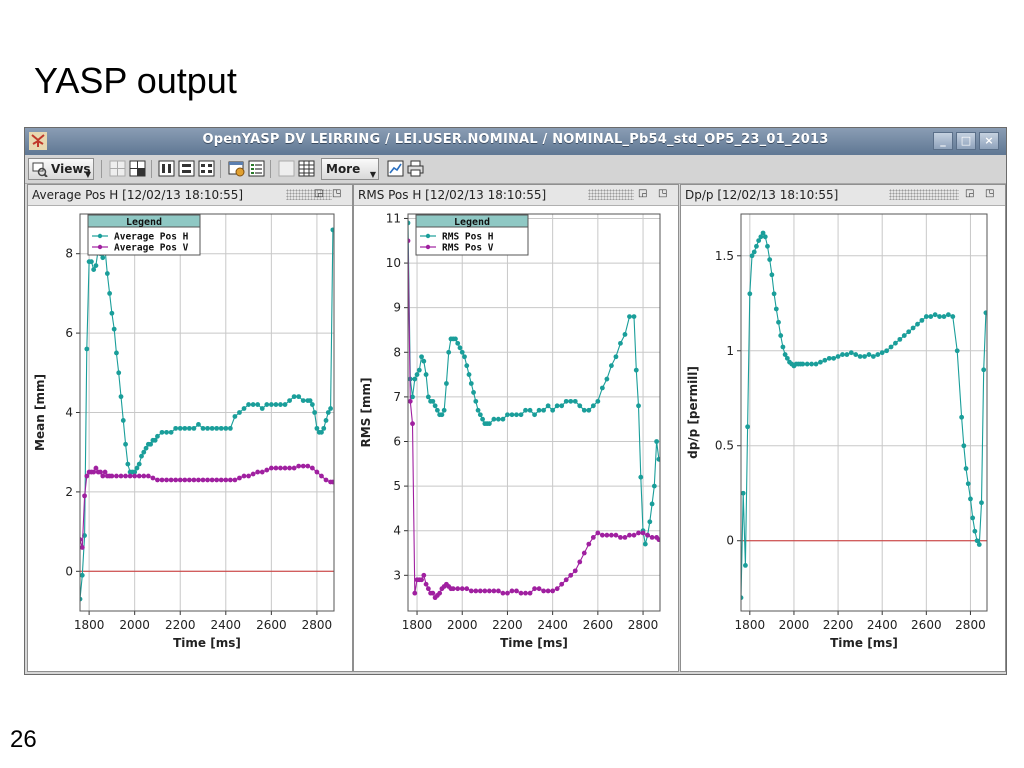  Describe the element at coordinates (397, 575) in the screenshot. I see `y-tick-label: 3` at that location.